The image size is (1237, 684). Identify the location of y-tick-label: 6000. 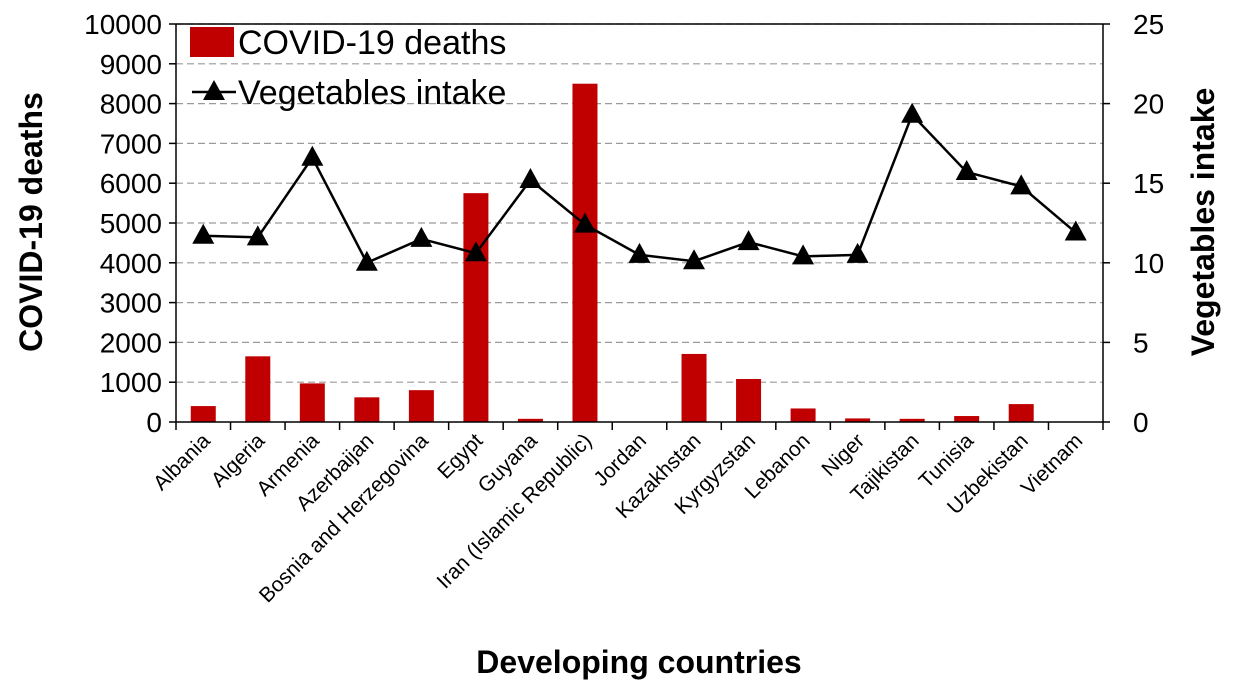
(131, 183).